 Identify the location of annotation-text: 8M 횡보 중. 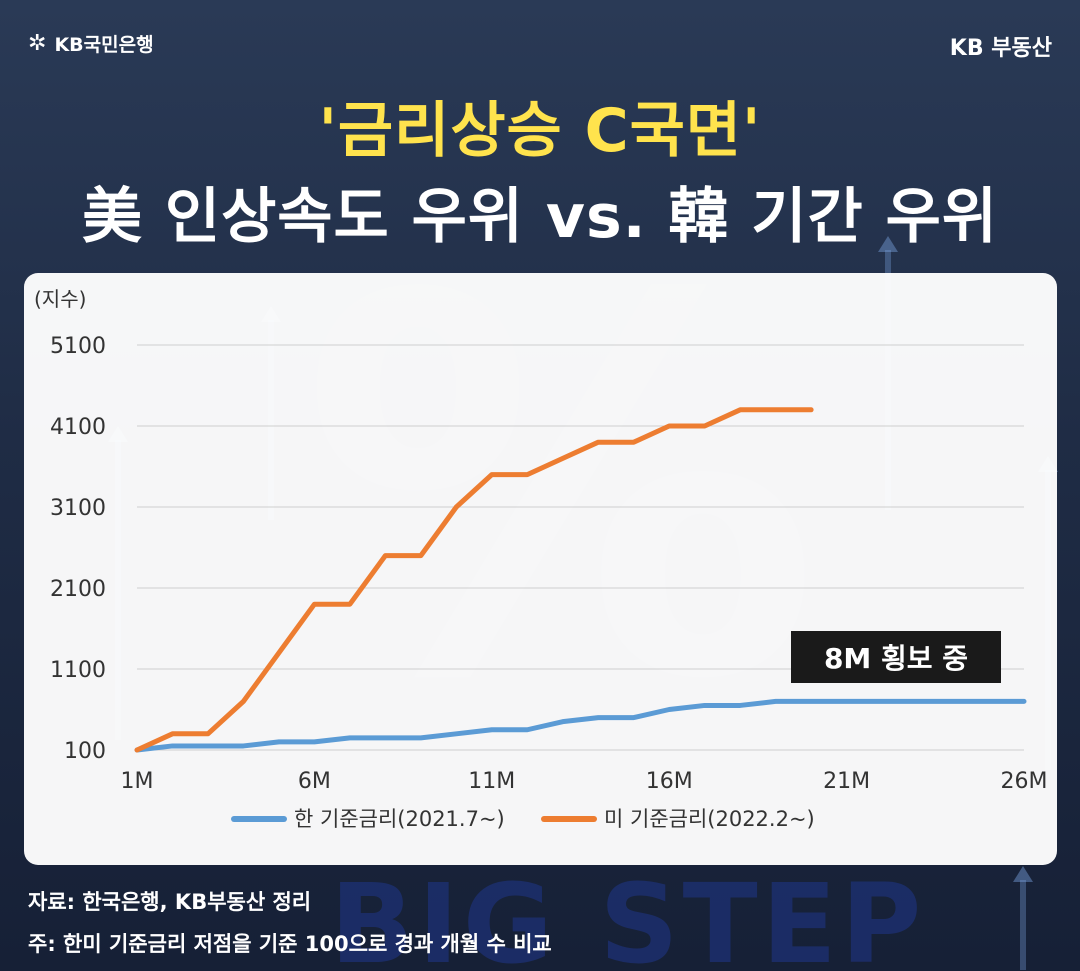
(896, 658).